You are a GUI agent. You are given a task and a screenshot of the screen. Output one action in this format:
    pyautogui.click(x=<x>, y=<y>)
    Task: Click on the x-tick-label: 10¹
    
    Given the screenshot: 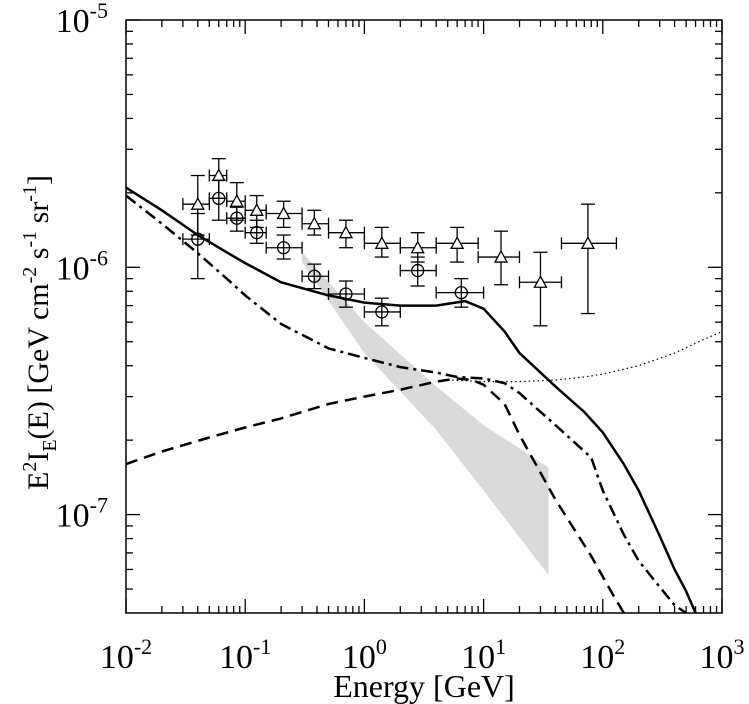 What is the action you would take?
    pyautogui.click(x=483, y=655)
    